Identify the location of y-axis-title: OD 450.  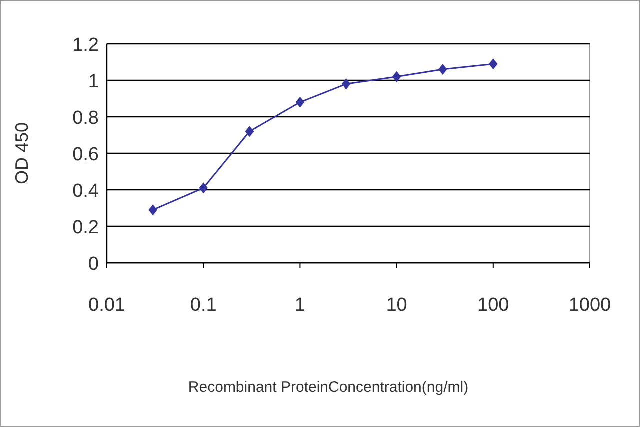
(22, 153).